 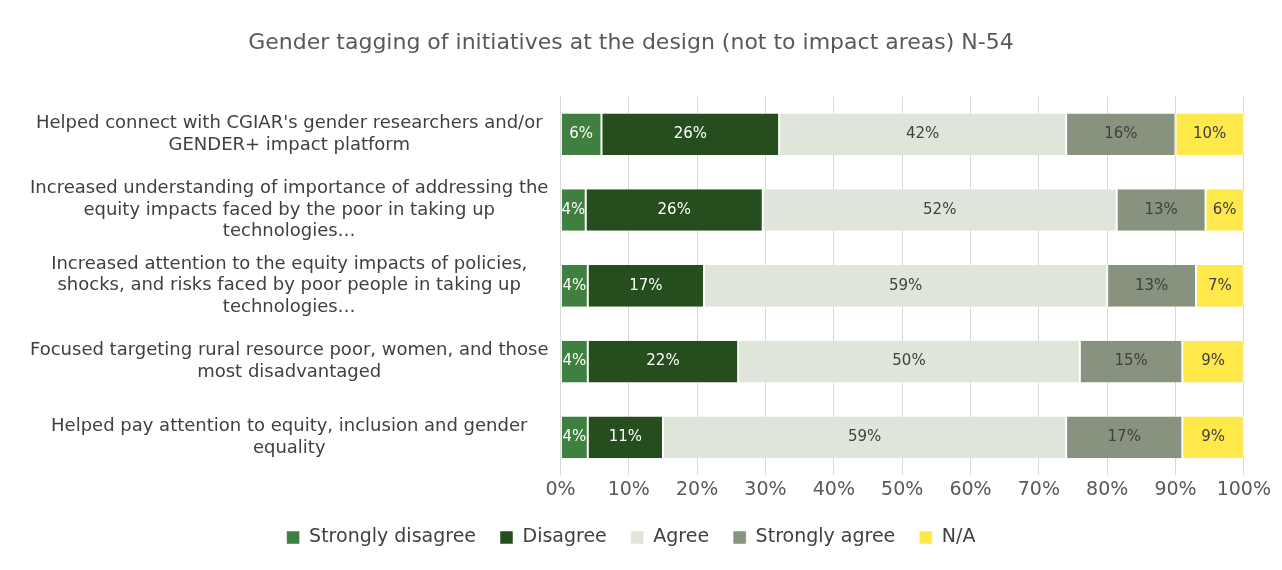 I want to click on x-tick-label: 80%, so click(x=1107, y=487).